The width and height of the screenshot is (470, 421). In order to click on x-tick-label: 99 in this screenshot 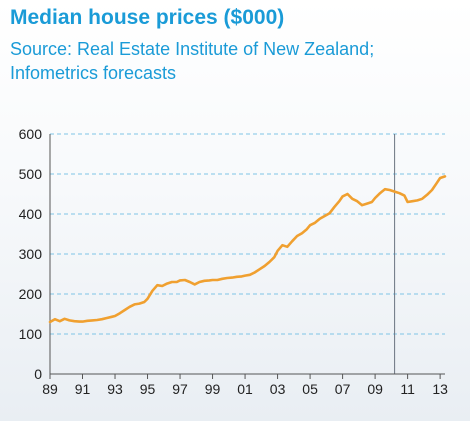, I will do `click(213, 389)`.